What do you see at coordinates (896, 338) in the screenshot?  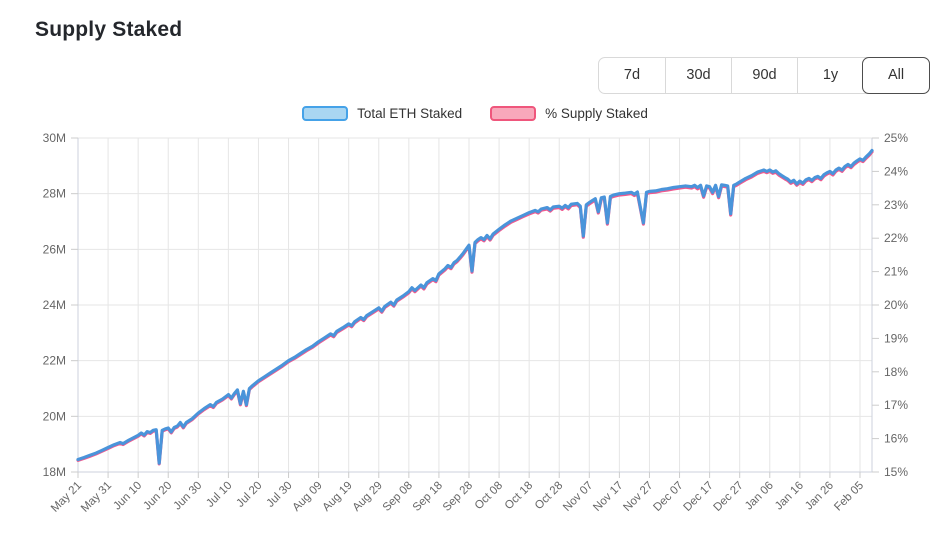 I see `svg-text: 19%` at bounding box center [896, 338].